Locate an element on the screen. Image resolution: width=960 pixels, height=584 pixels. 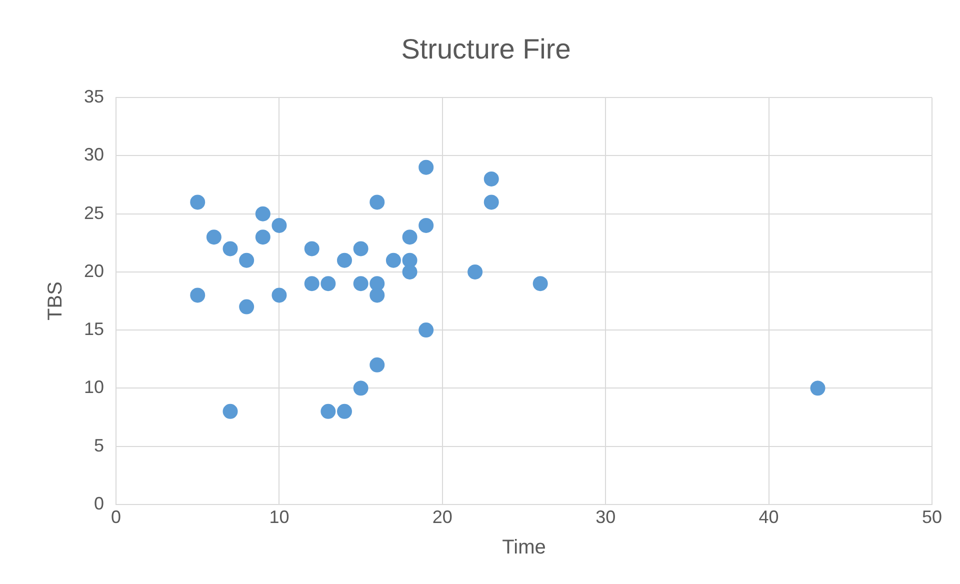
x-tick-label: 30 is located at coordinates (606, 517).